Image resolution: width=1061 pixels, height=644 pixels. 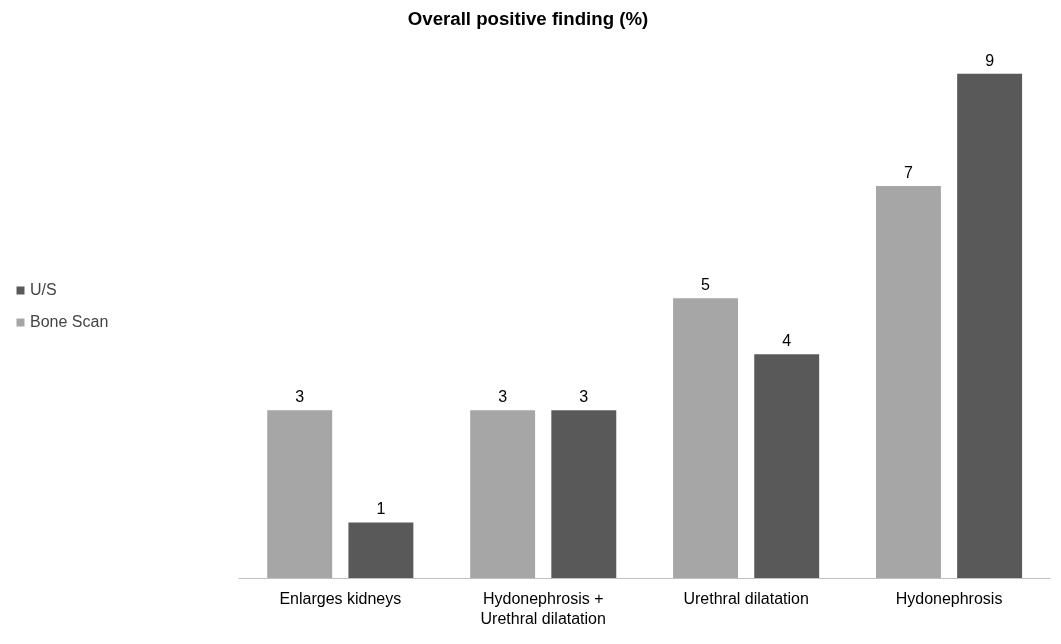 I want to click on legend-label: U/S, so click(x=43, y=289).